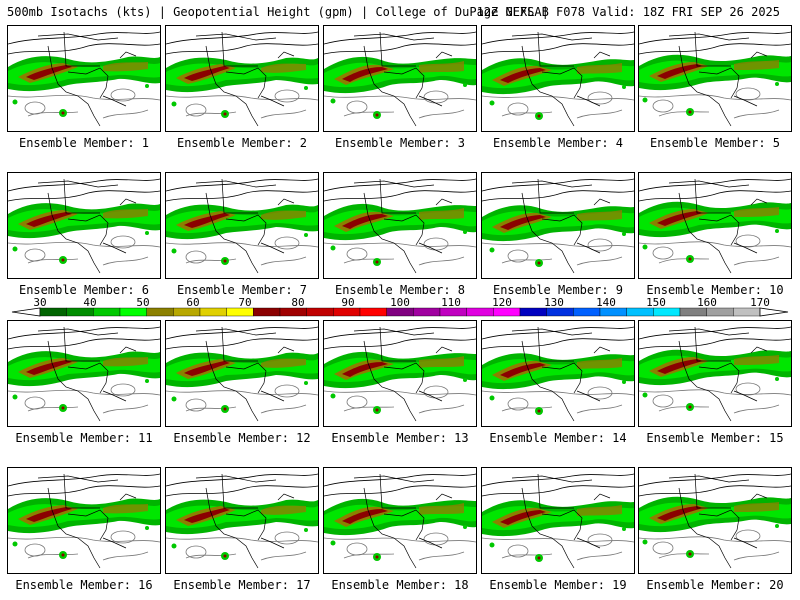 The width and height of the screenshot is (800, 600). Describe the element at coordinates (558, 290) in the screenshot. I see `ensemble-member-label: Ensemble Member: 9` at that location.